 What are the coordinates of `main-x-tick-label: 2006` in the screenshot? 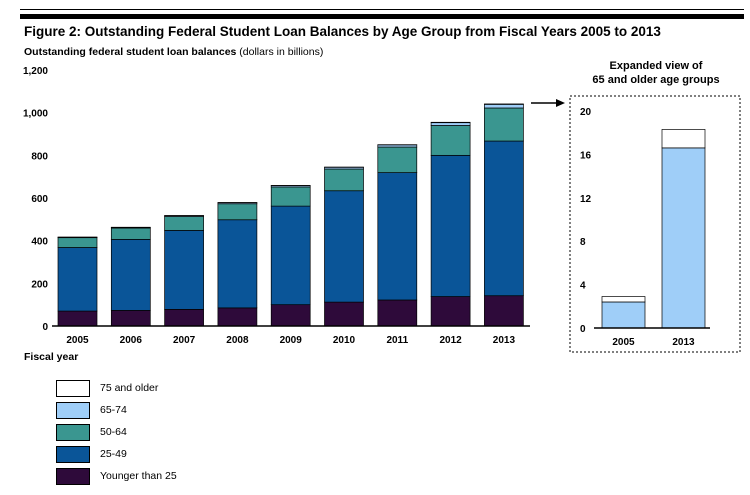 It's located at (131, 340).